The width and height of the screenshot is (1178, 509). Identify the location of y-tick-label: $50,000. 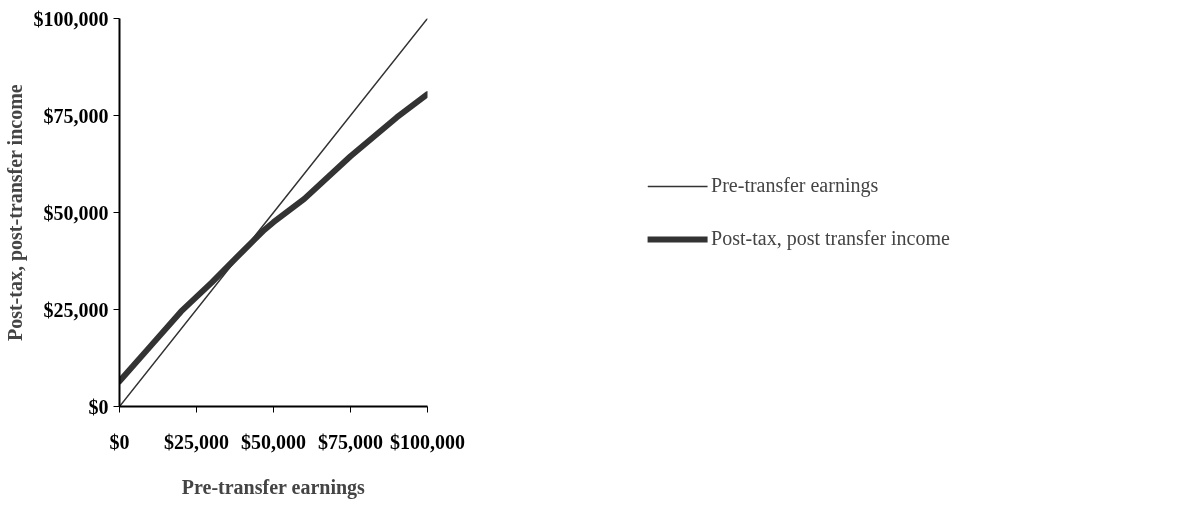
(76, 212).